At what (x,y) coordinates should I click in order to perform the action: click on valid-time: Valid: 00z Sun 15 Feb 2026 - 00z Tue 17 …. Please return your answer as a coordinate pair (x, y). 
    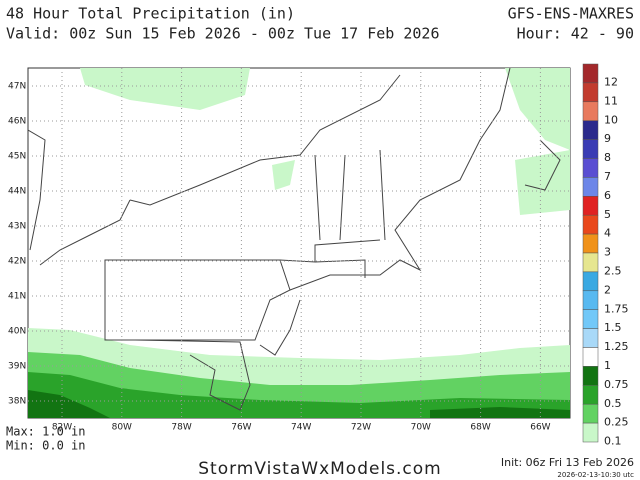
    Looking at the image, I should click on (222, 34).